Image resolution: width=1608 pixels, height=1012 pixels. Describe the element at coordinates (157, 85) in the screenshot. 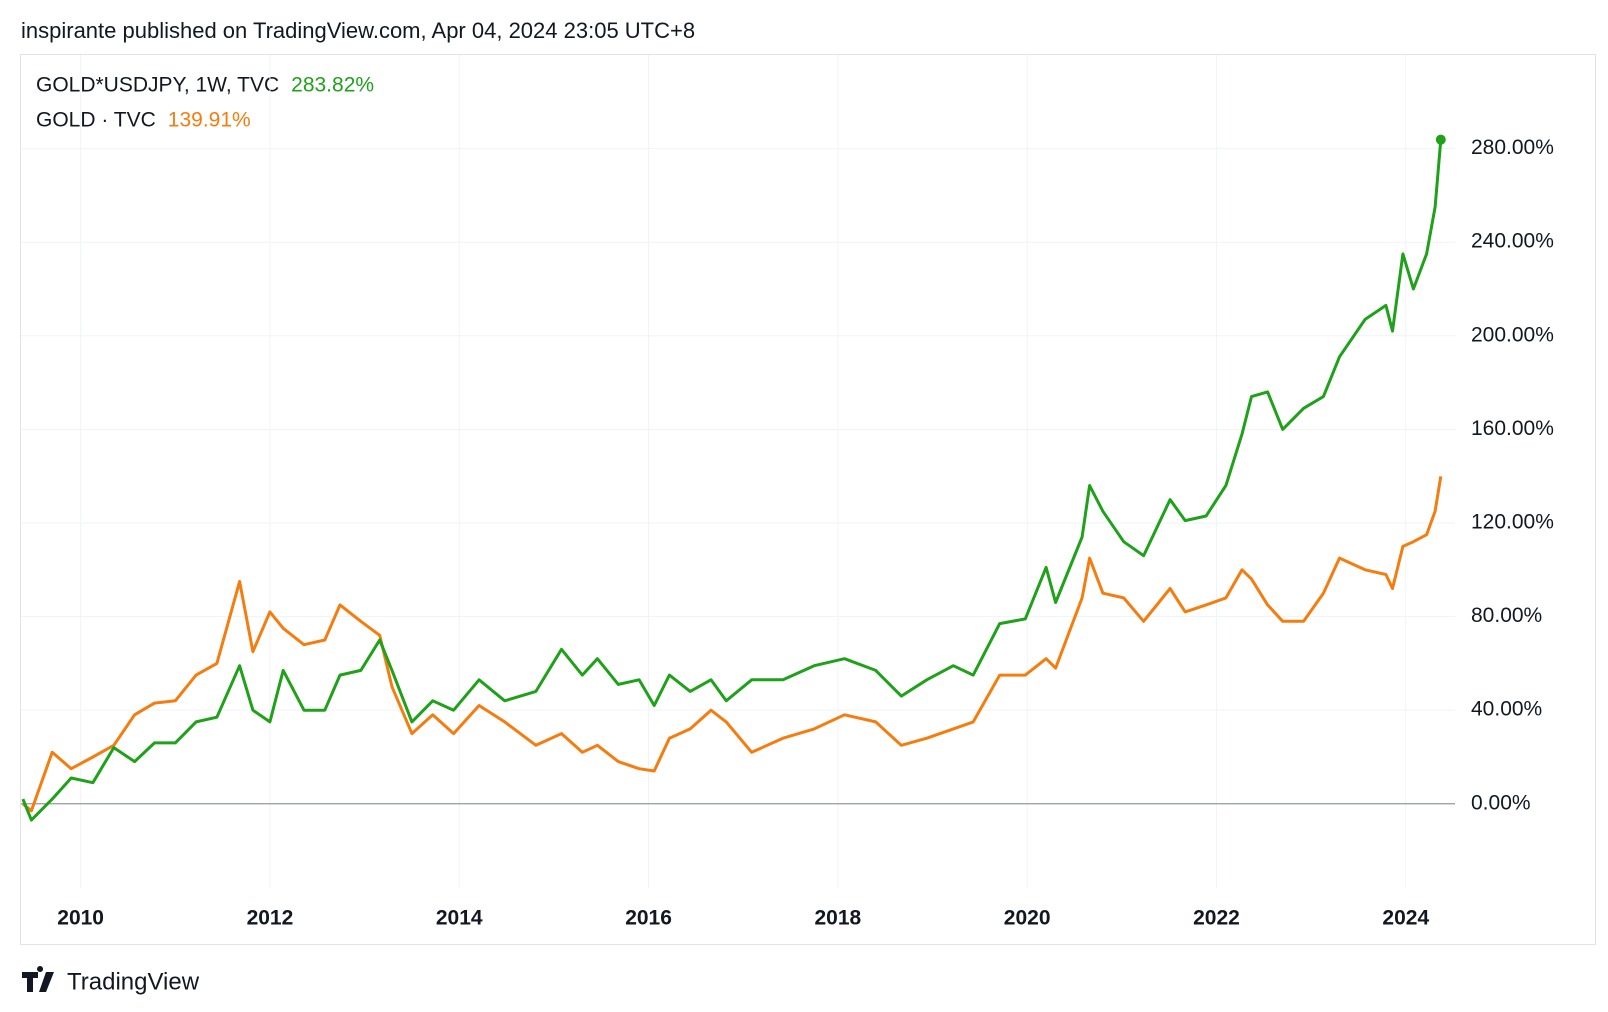

I see `legend-label: GOLD*USDJPY, 1W, TVC` at that location.